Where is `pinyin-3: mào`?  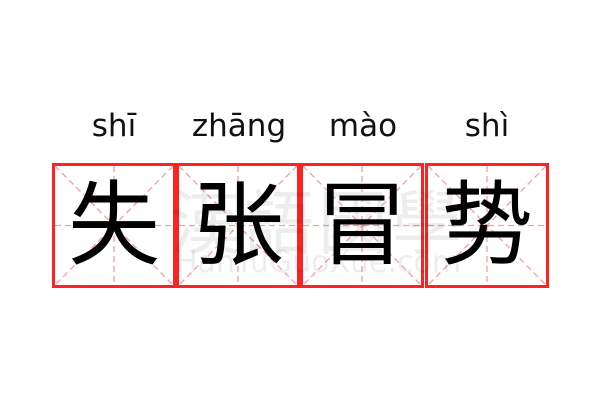 pinyin-3: mào is located at coordinates (363, 126).